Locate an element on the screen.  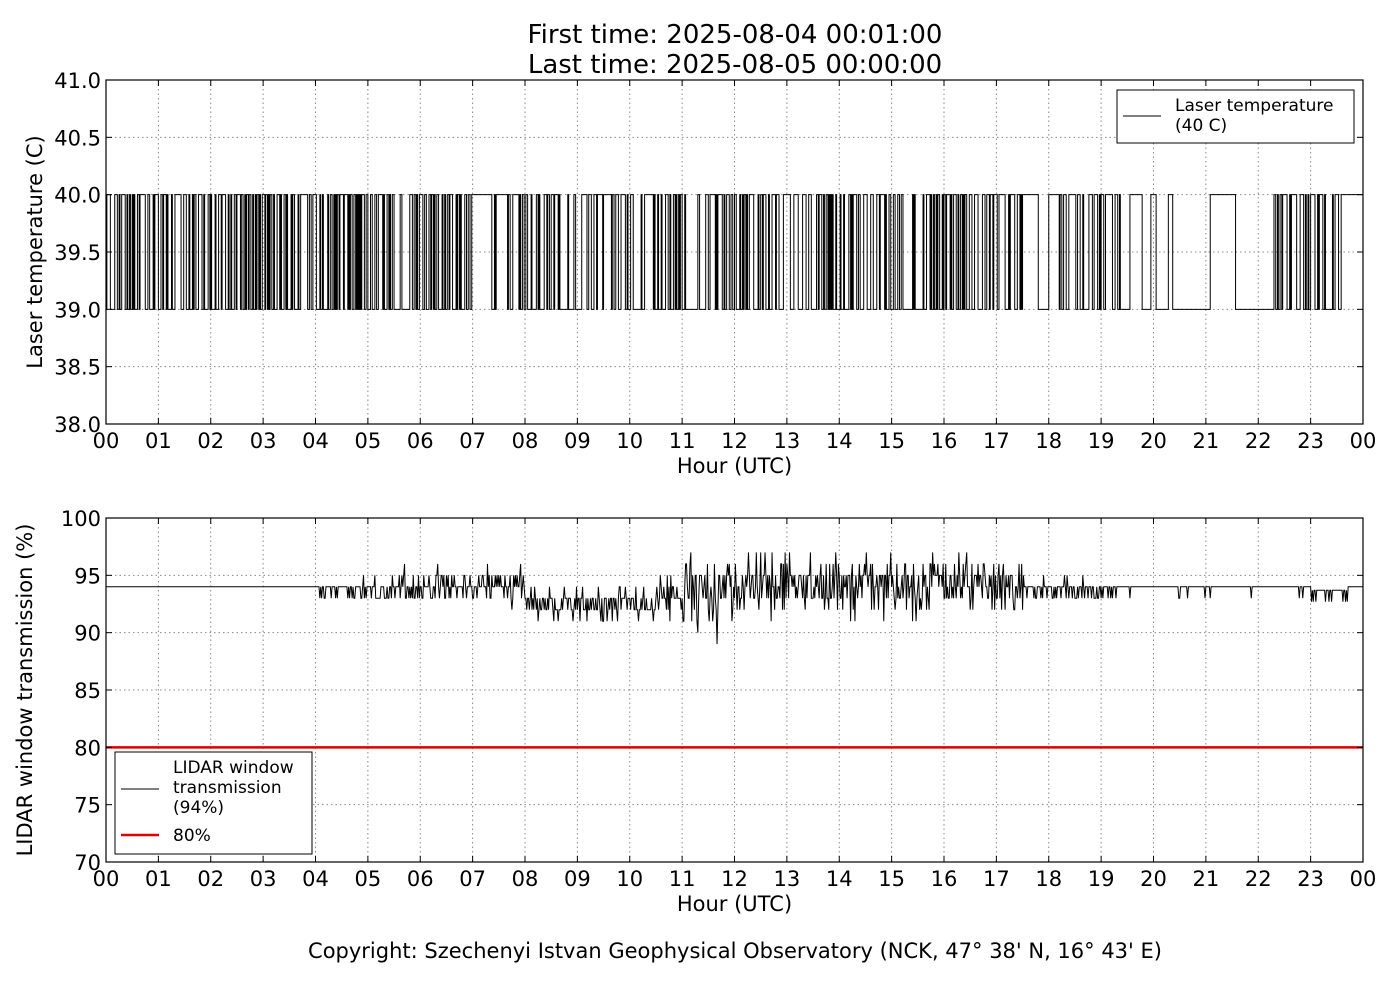
y-axis-label: LIDAR window transmission (%) is located at coordinates (25, 690).